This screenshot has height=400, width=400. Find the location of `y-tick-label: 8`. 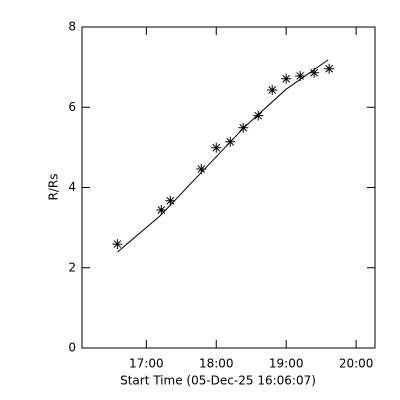

y-tick-label: 8 is located at coordinates (72, 27).